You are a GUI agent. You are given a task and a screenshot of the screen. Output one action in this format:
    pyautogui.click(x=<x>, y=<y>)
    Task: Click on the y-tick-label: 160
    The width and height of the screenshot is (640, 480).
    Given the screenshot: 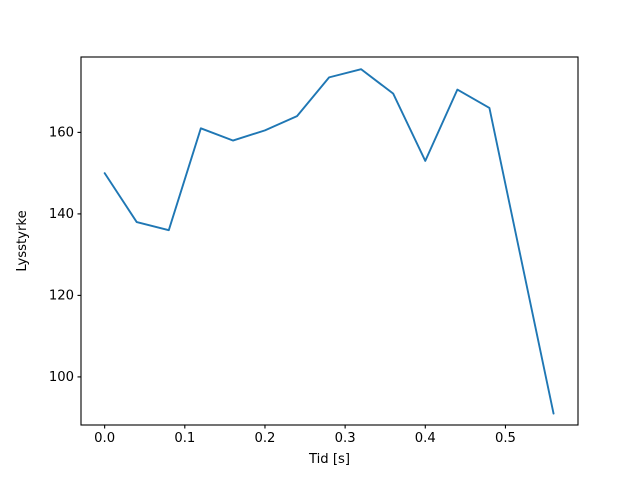 What is the action you would take?
    pyautogui.click(x=61, y=132)
    